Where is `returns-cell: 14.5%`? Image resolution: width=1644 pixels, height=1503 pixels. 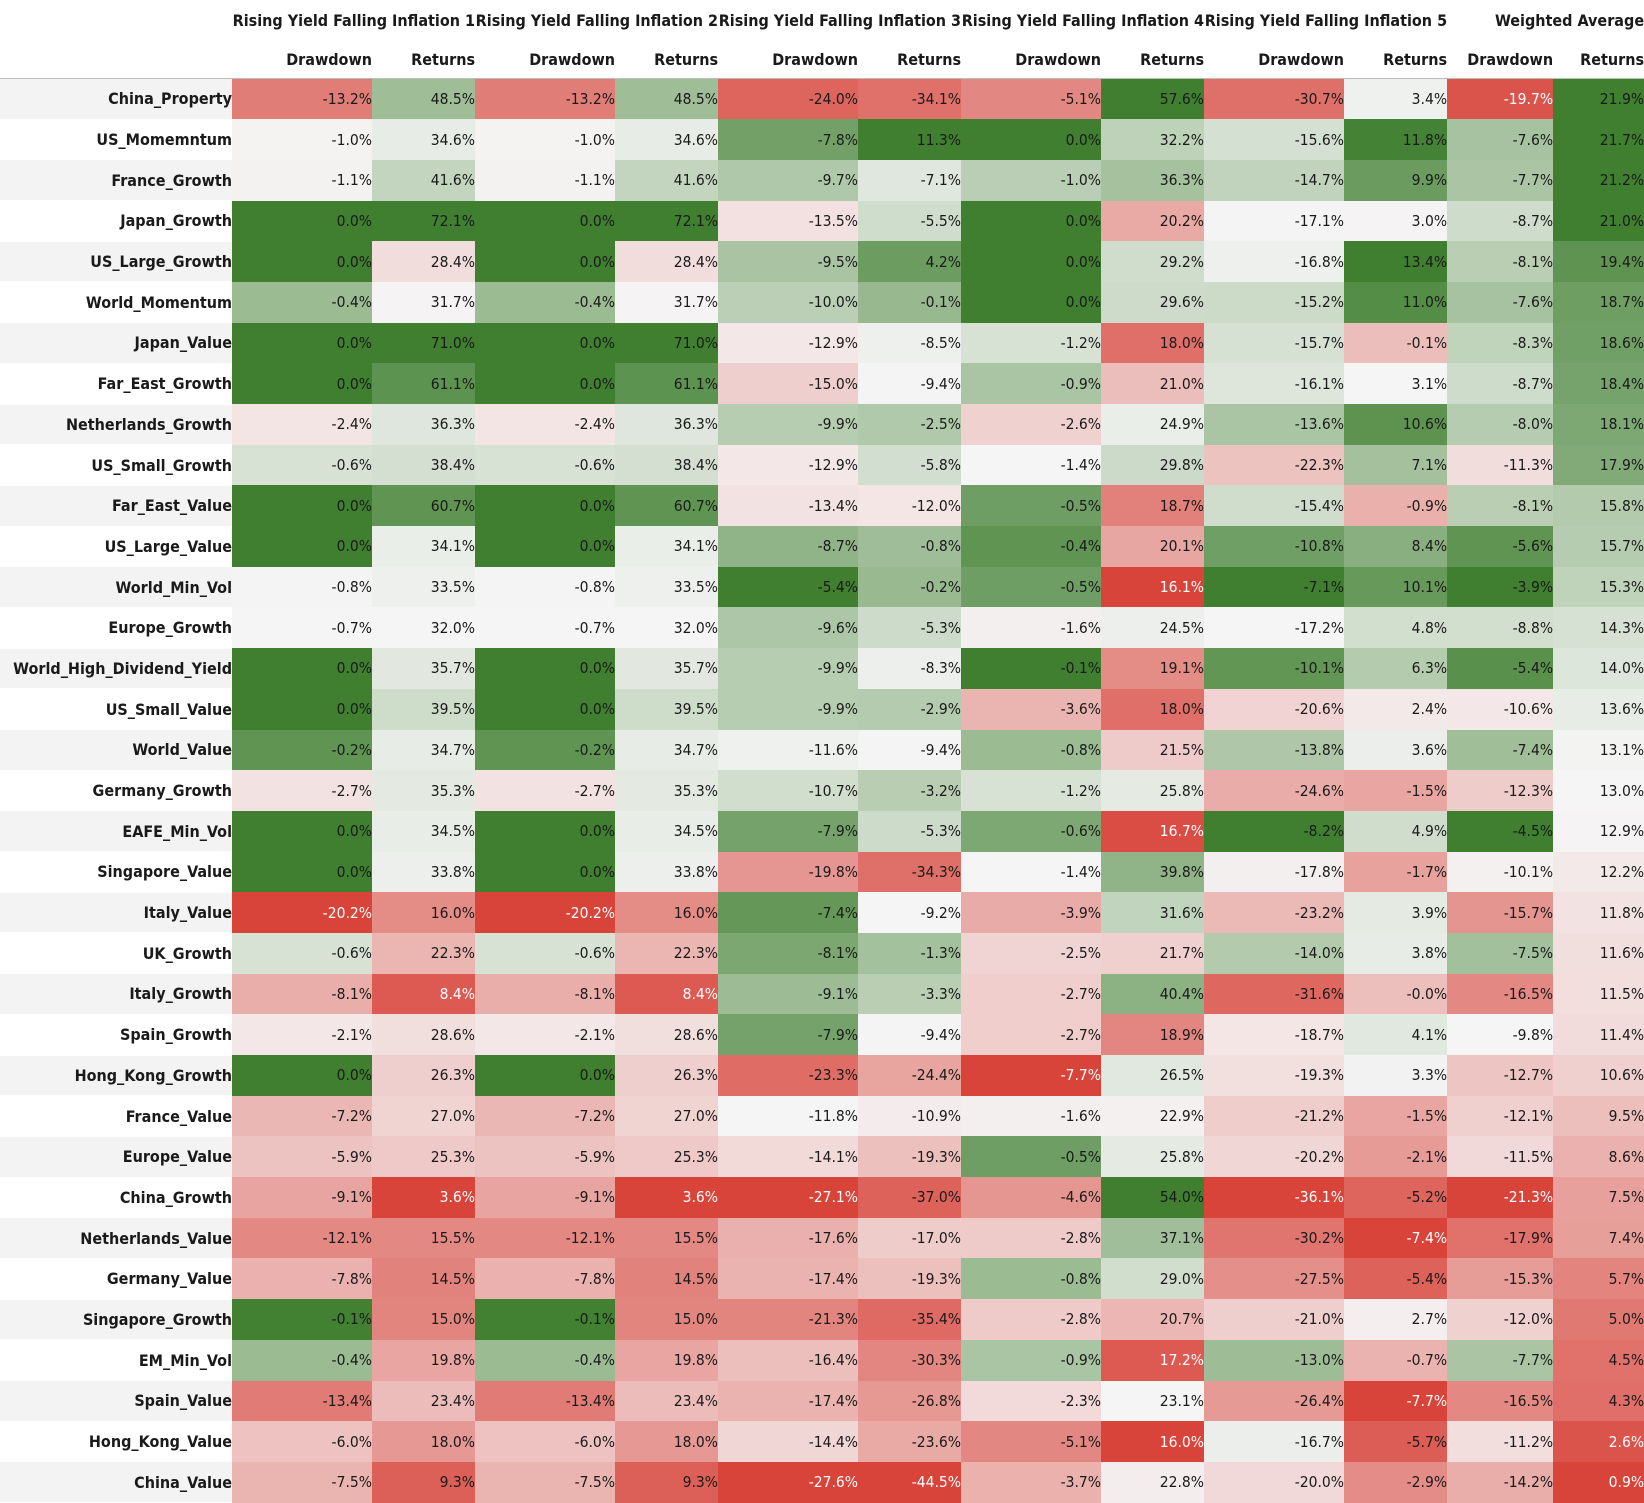 returns-cell: 14.5% is located at coordinates (424, 1279).